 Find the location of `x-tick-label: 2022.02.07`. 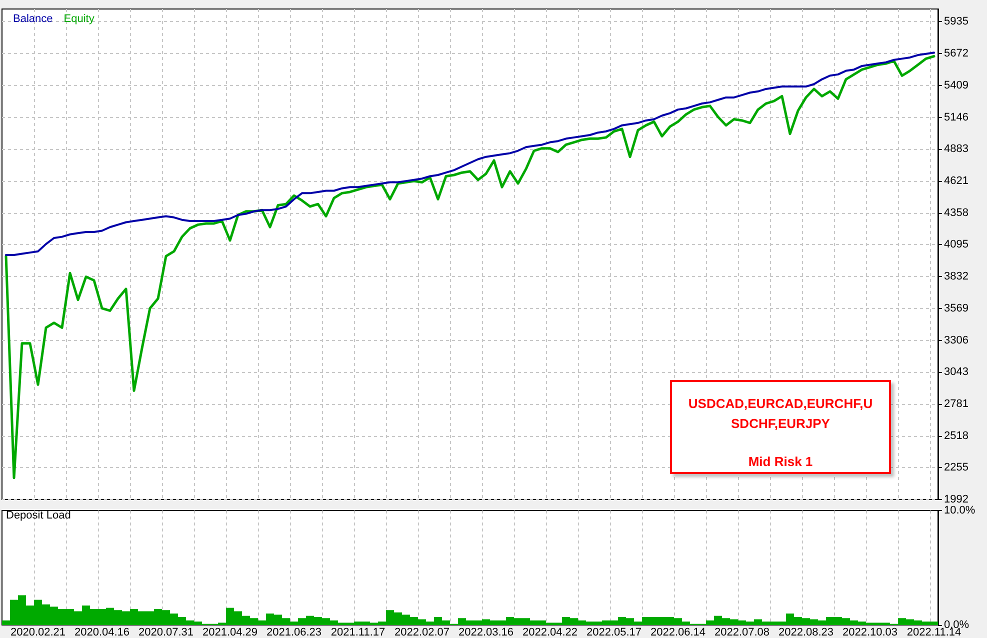

x-tick-label: 2022.02.07 is located at coordinates (422, 632).